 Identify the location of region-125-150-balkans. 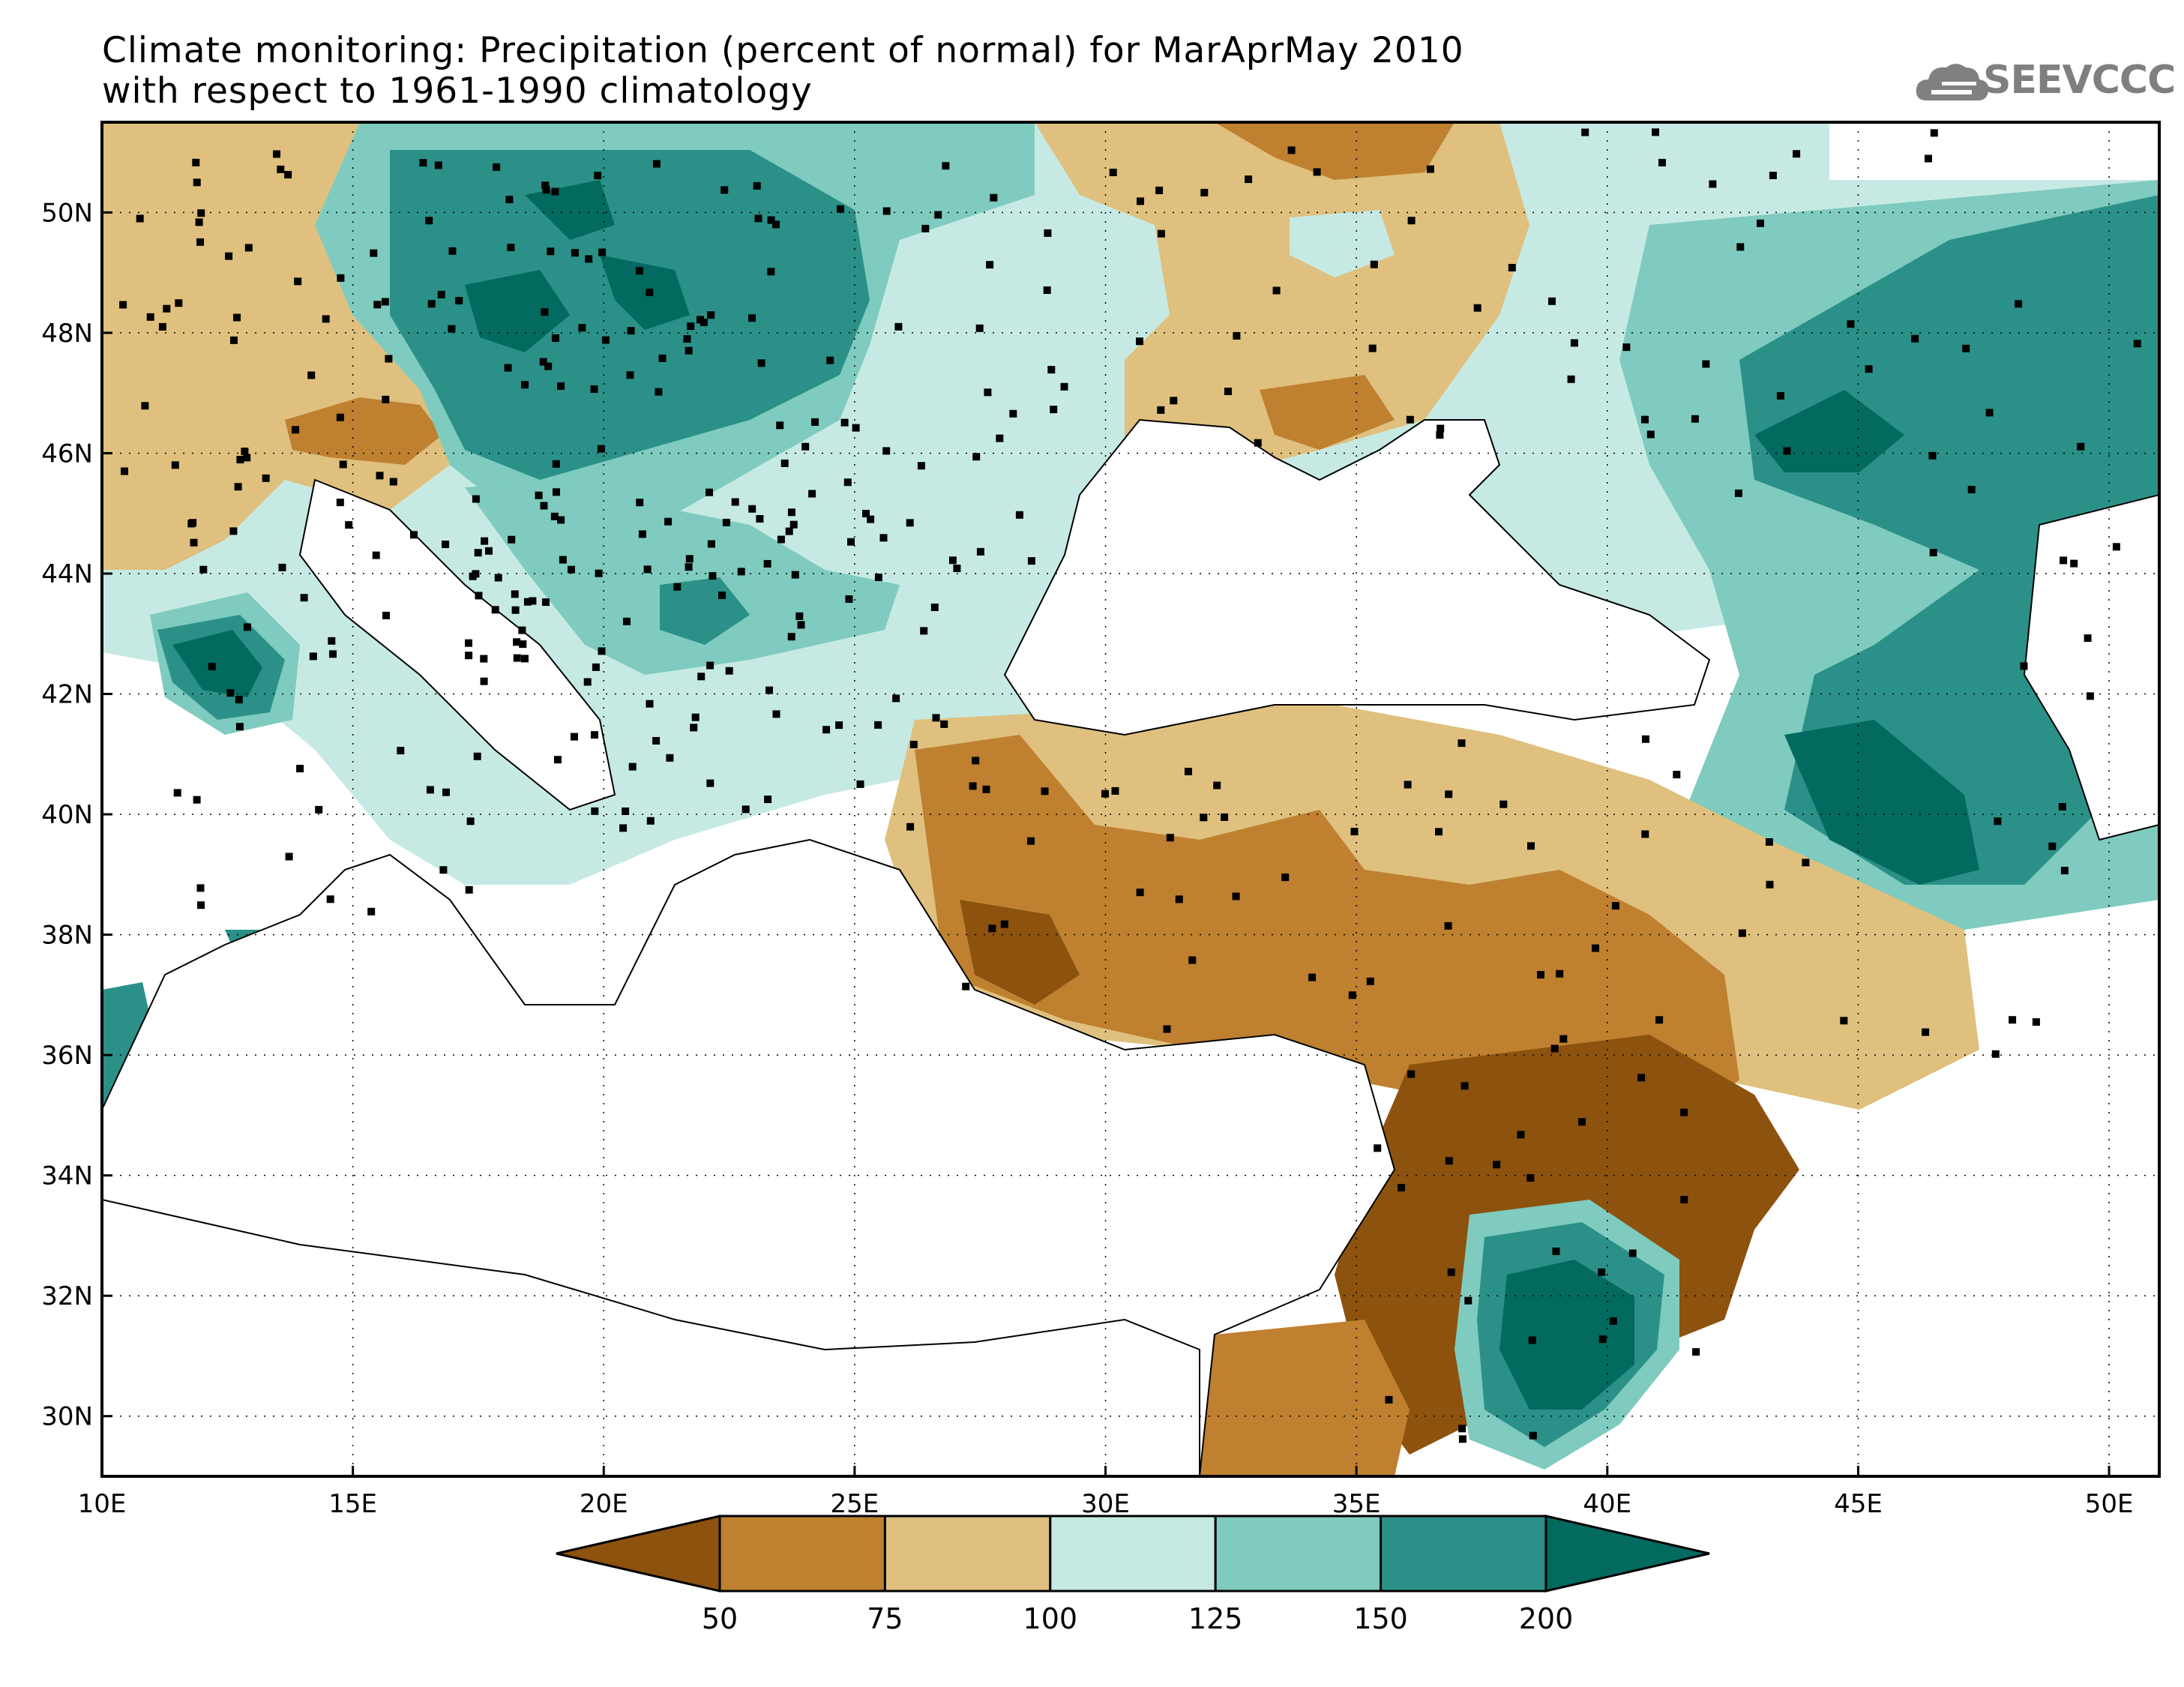
(682, 577).